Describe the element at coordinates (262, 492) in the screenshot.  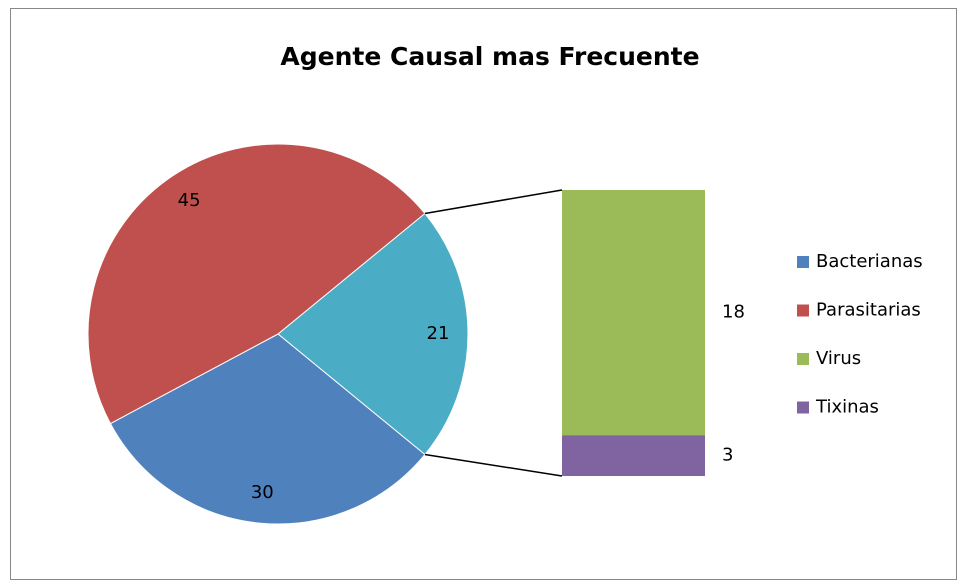
I see `data-label: 30` at that location.